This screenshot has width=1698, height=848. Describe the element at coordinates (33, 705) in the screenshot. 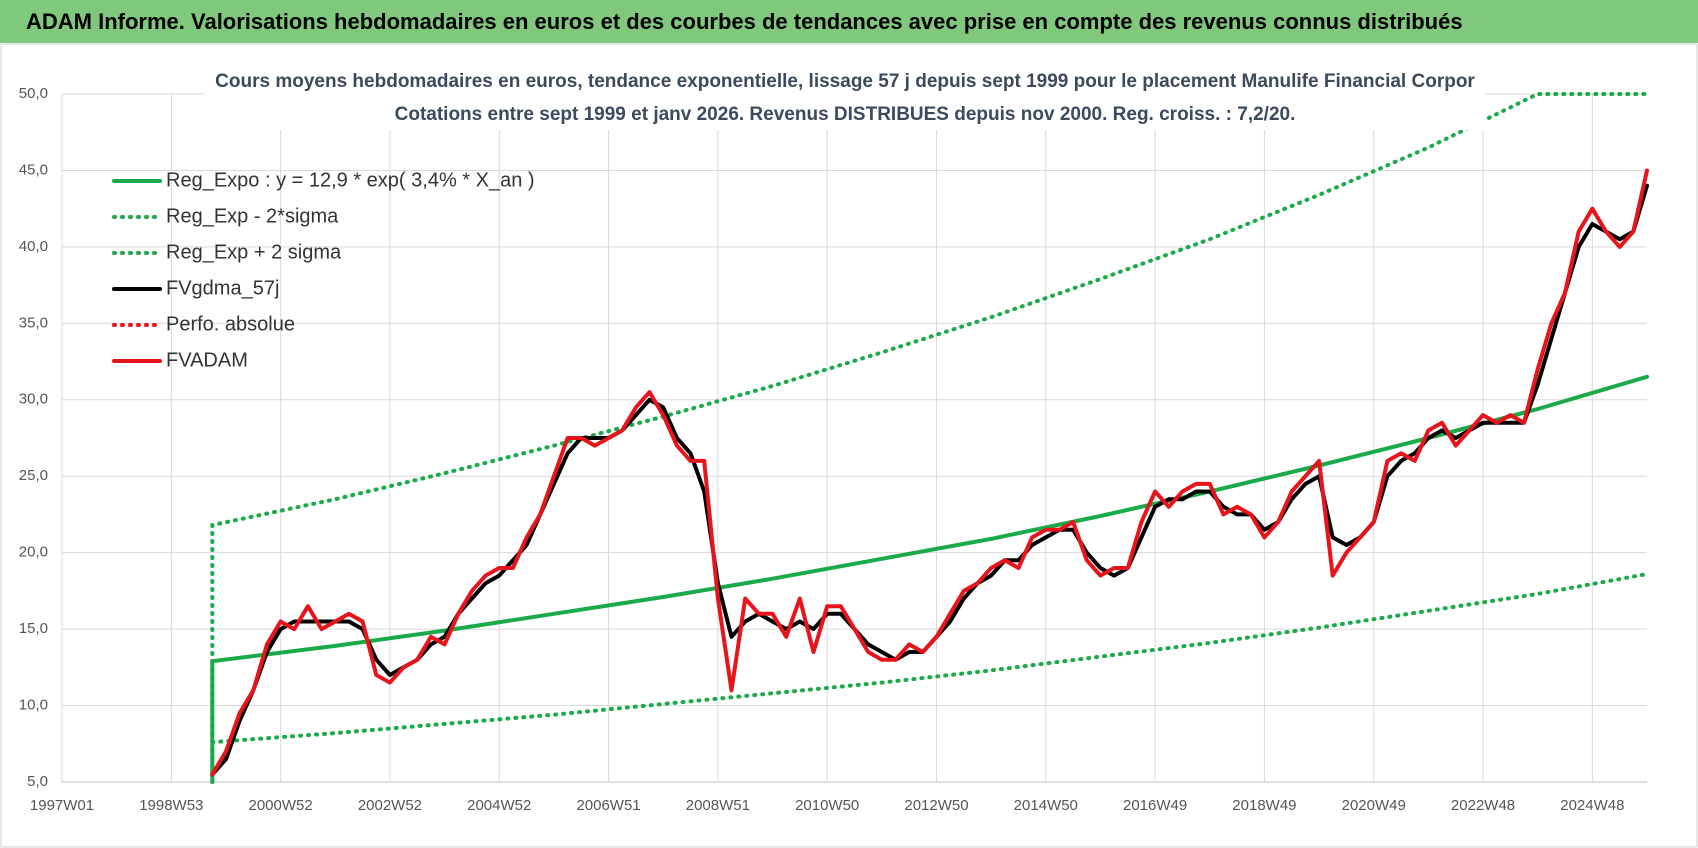

I see `y-tick-label: 10,0` at that location.